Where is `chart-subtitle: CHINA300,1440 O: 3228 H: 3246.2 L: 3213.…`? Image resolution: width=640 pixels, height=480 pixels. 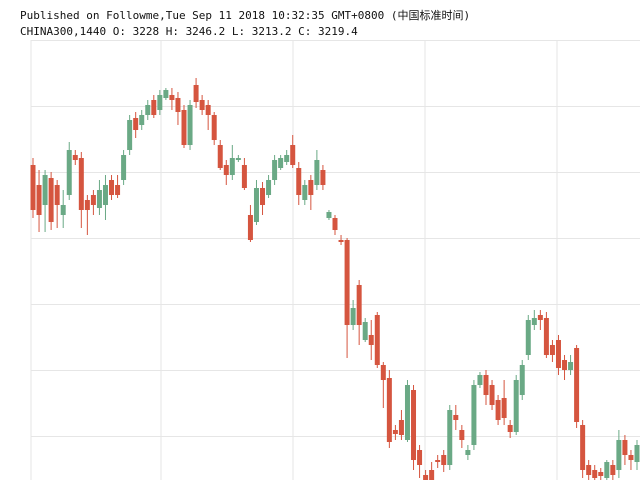
chart-subtitle: CHINA300,1440 O: 3228 H: 3246.2 L: 3213.… is located at coordinates (189, 31).